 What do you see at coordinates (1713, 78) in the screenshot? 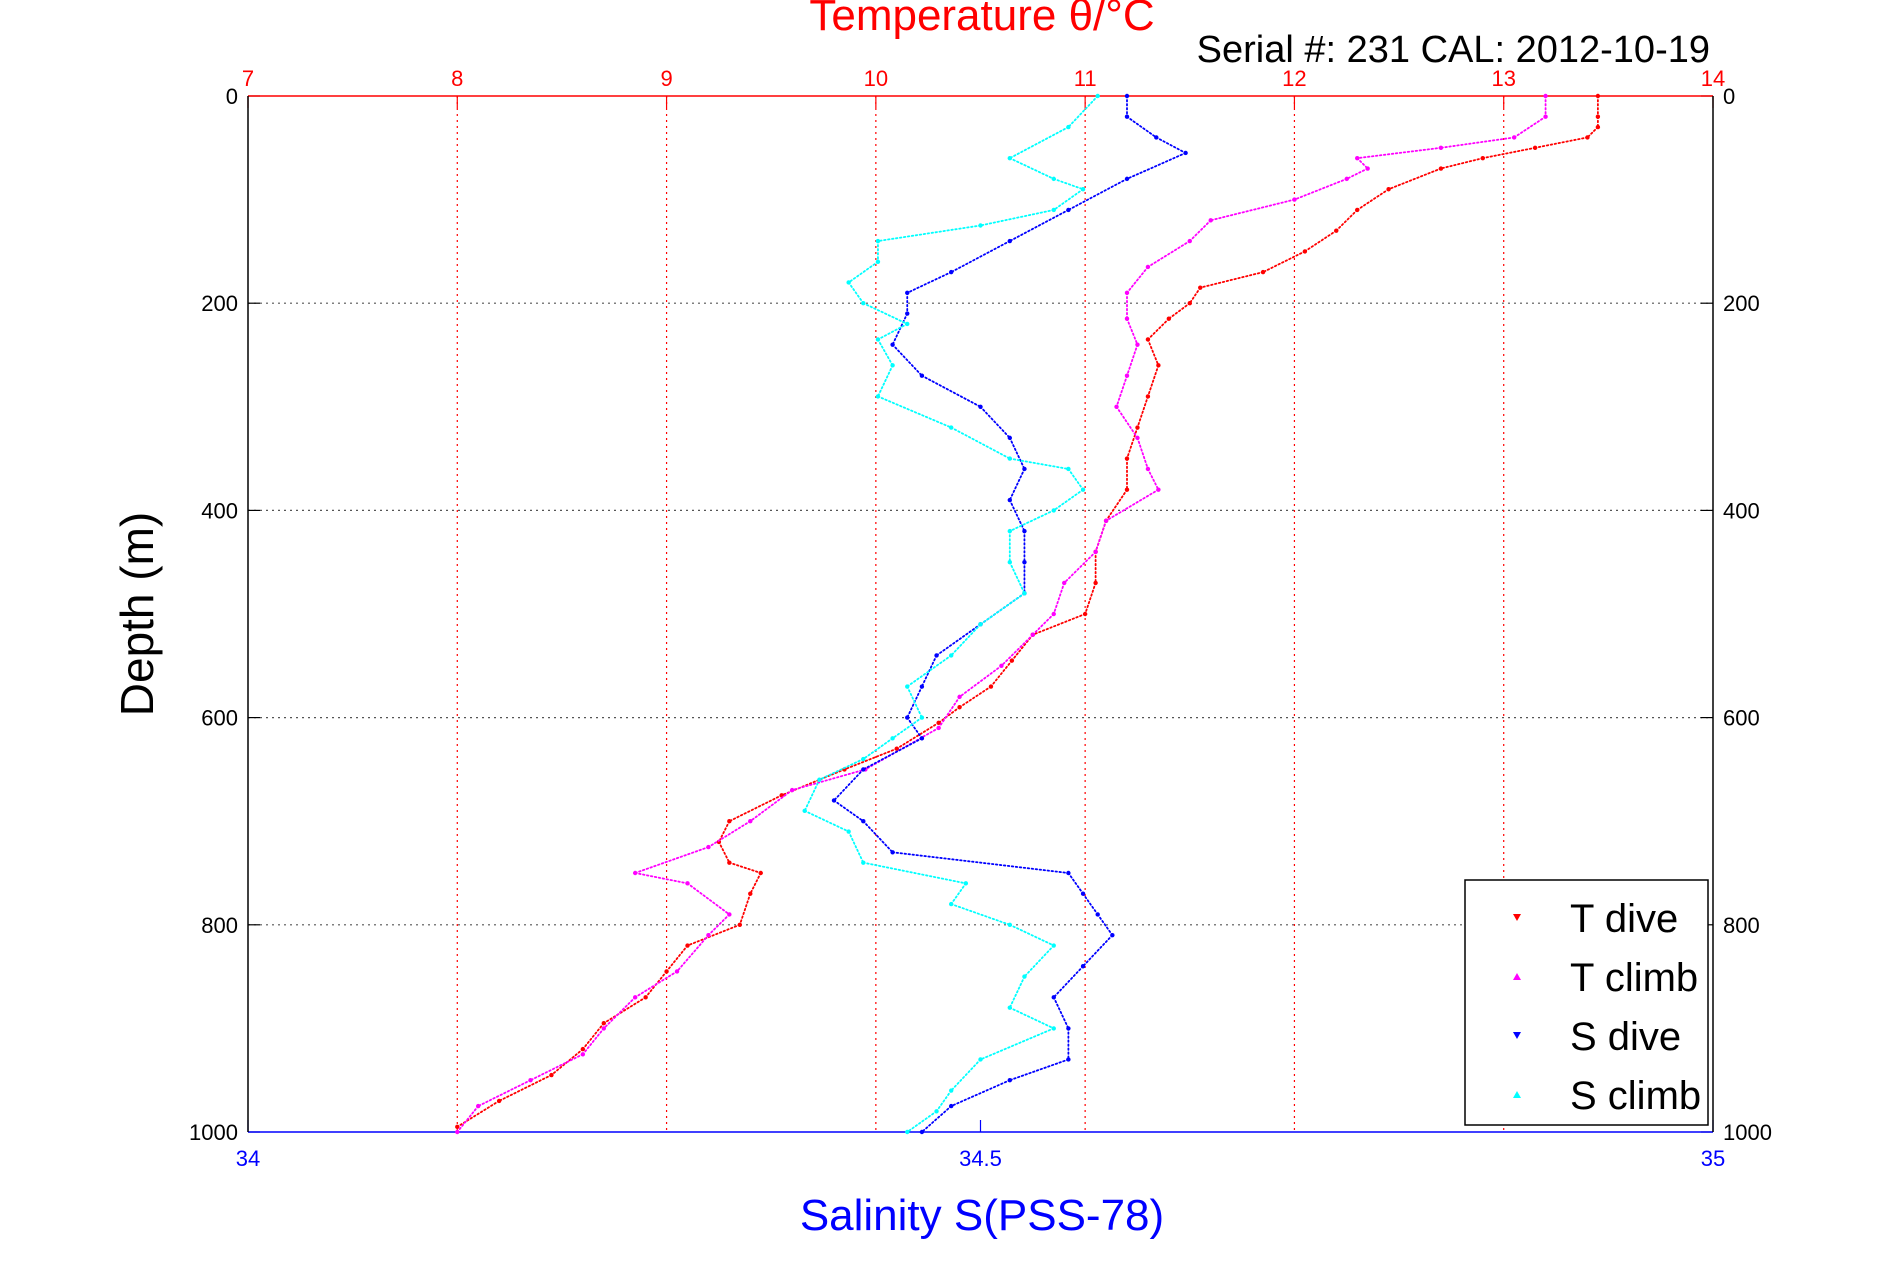
I see `x-top-tick-label: 14` at bounding box center [1713, 78].